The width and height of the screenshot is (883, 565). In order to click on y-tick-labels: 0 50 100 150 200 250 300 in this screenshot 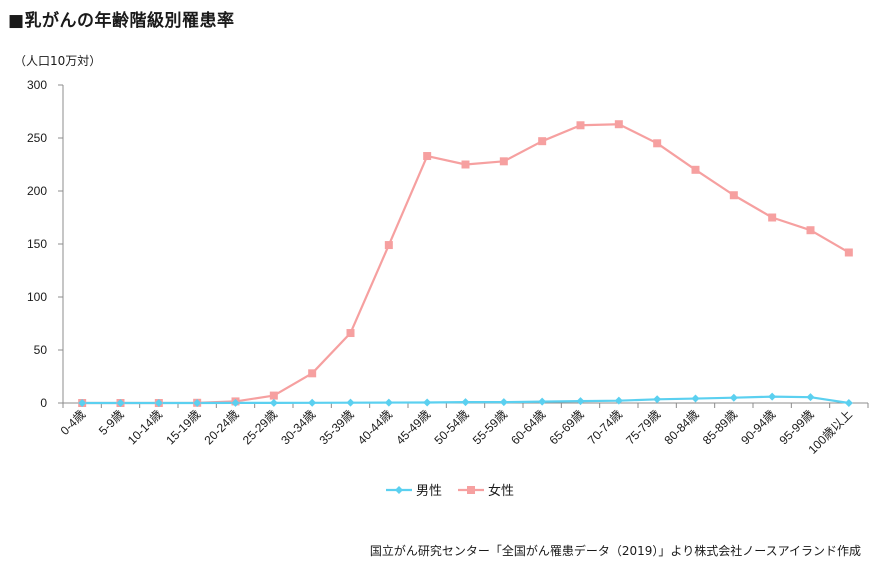, I will do `click(37, 244)`.